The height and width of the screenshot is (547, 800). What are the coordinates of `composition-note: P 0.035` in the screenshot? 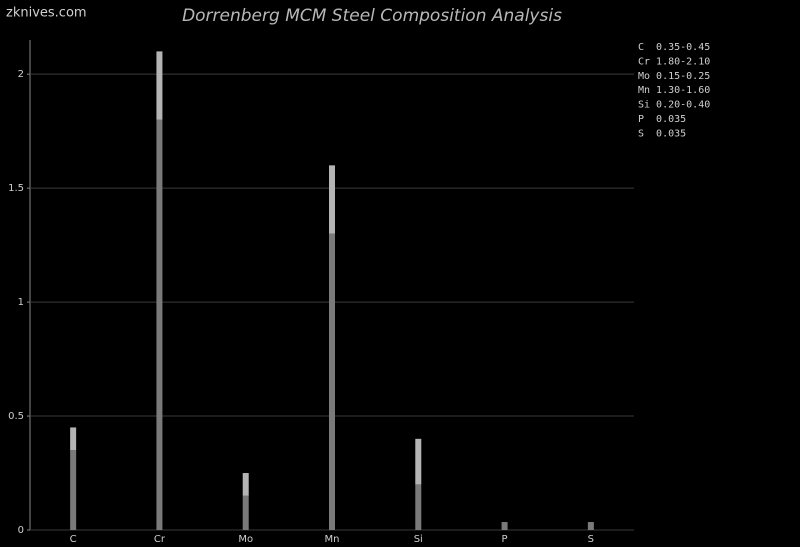 It's located at (662, 119).